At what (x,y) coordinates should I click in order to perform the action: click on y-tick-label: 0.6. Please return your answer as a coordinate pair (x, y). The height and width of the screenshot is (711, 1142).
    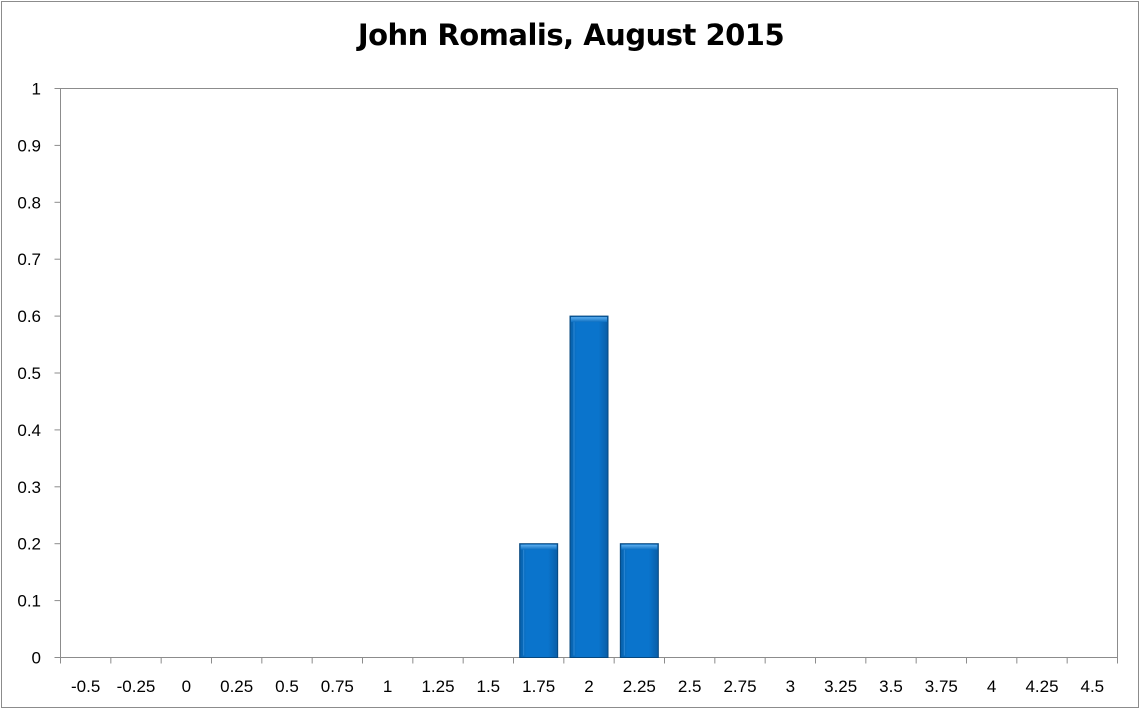
    Looking at the image, I should click on (29, 316).